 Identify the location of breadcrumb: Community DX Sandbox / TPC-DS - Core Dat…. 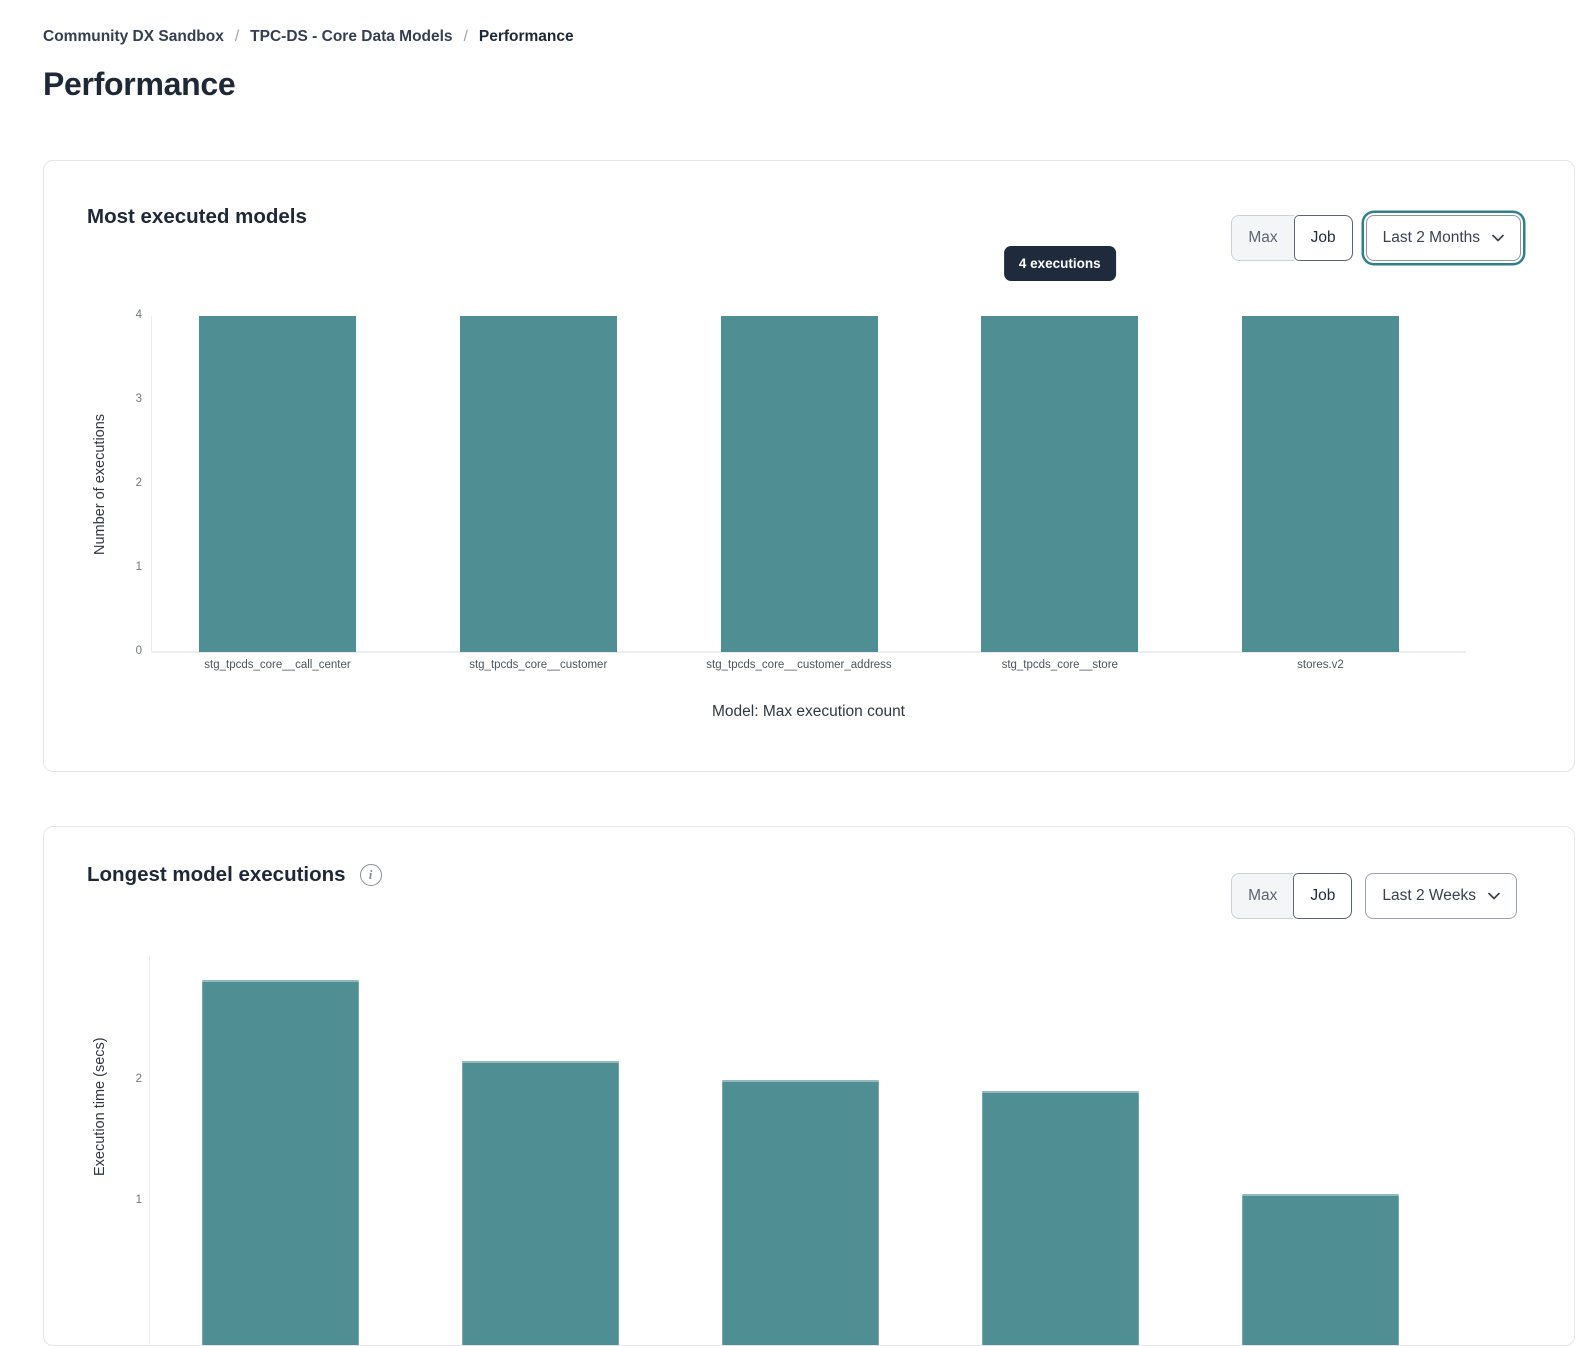
(308, 37).